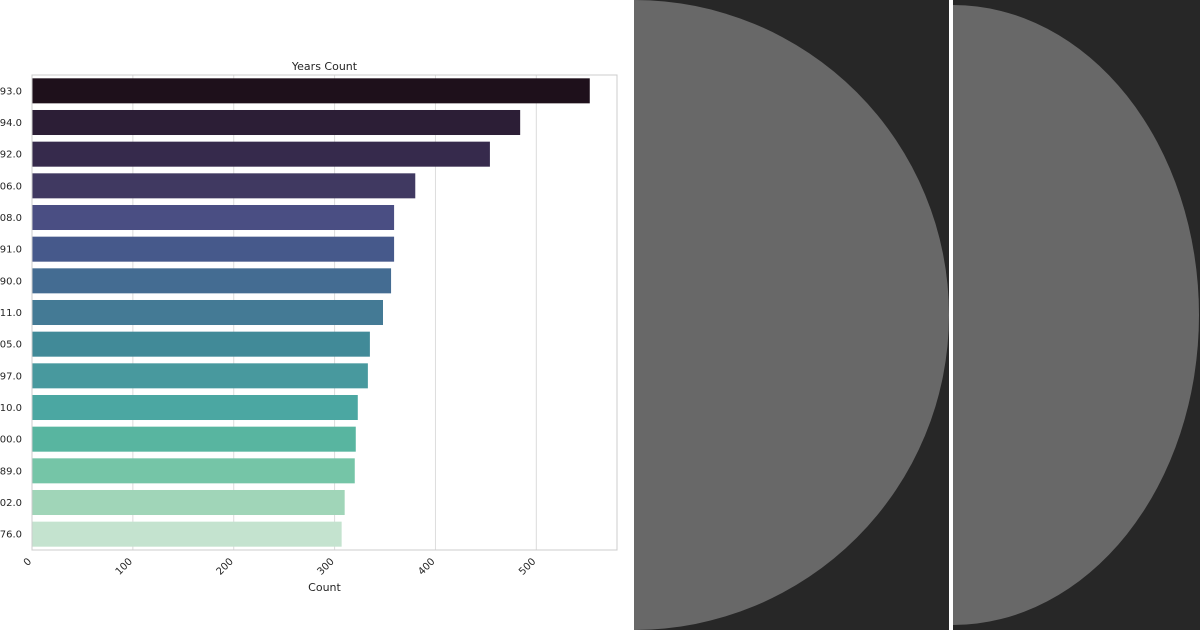 The height and width of the screenshot is (630, 1200). What do you see at coordinates (11, 250) in the screenshot?
I see `y-tick-label: 91.0` at bounding box center [11, 250].